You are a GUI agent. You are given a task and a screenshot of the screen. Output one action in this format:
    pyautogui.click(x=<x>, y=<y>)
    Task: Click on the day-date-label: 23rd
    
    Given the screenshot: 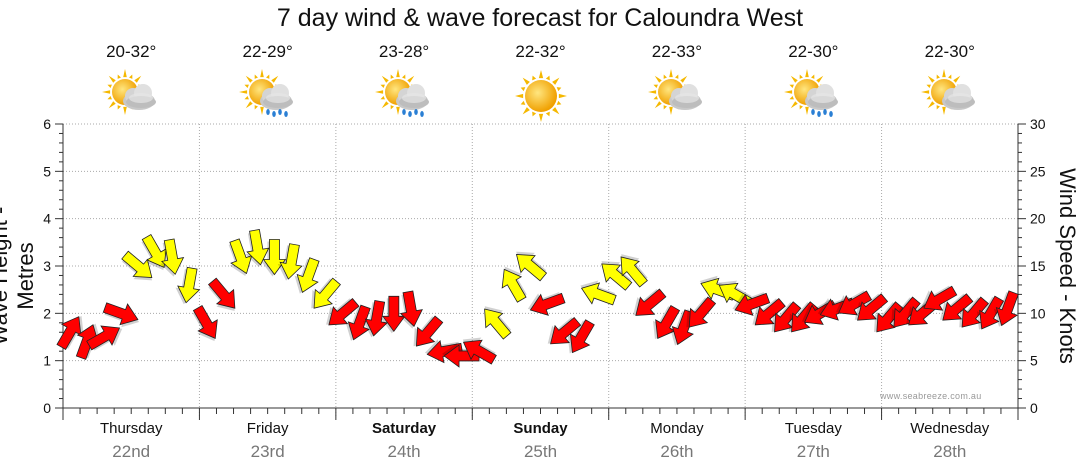 What is the action you would take?
    pyautogui.click(x=267, y=451)
    